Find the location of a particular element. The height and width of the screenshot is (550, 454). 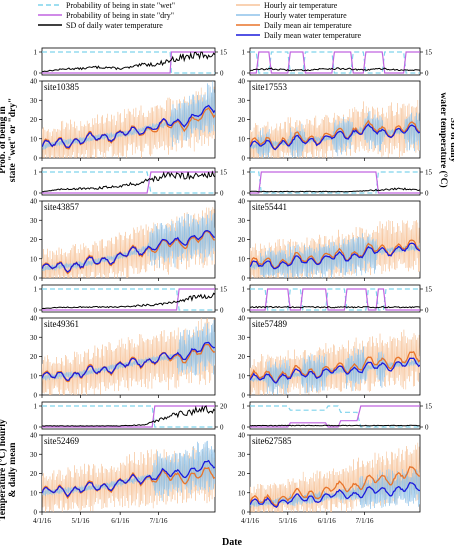

legend-entry-hourly-water: Hourly water temperature is located at coordinates (291, 15).